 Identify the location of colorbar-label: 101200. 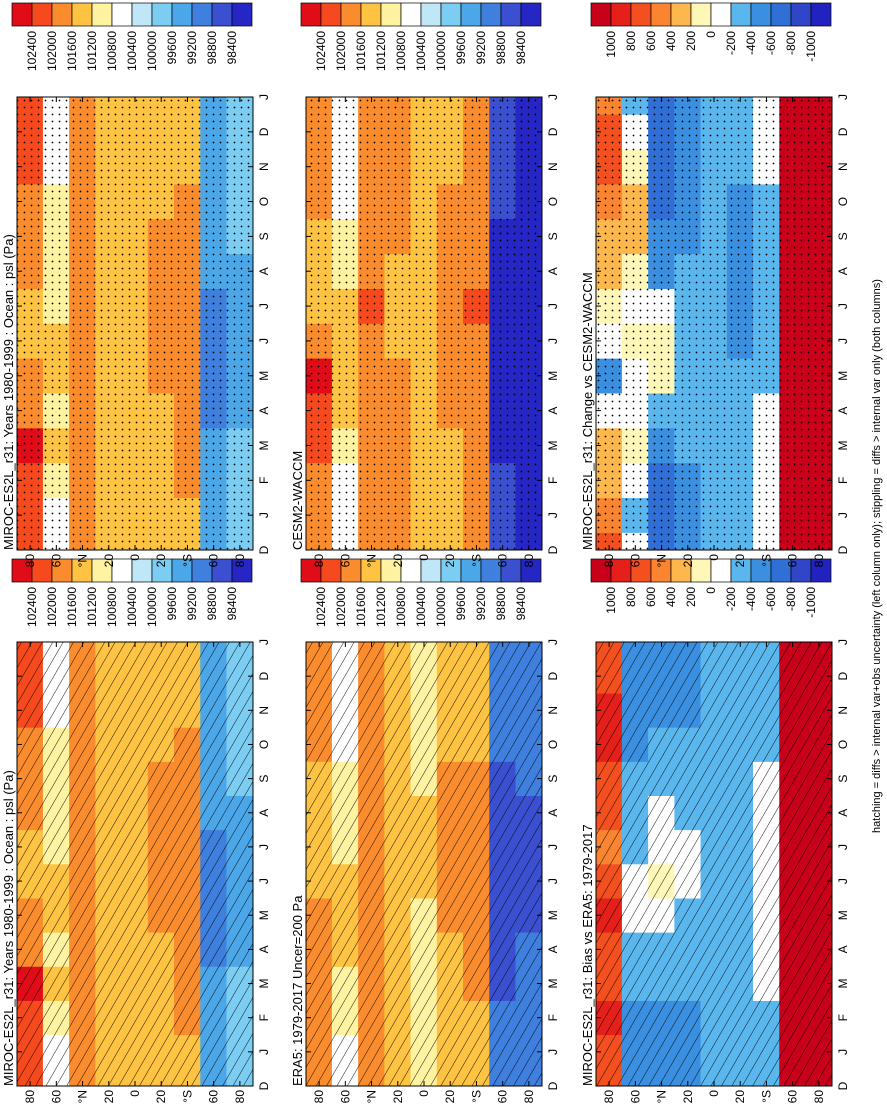
(92, 51).